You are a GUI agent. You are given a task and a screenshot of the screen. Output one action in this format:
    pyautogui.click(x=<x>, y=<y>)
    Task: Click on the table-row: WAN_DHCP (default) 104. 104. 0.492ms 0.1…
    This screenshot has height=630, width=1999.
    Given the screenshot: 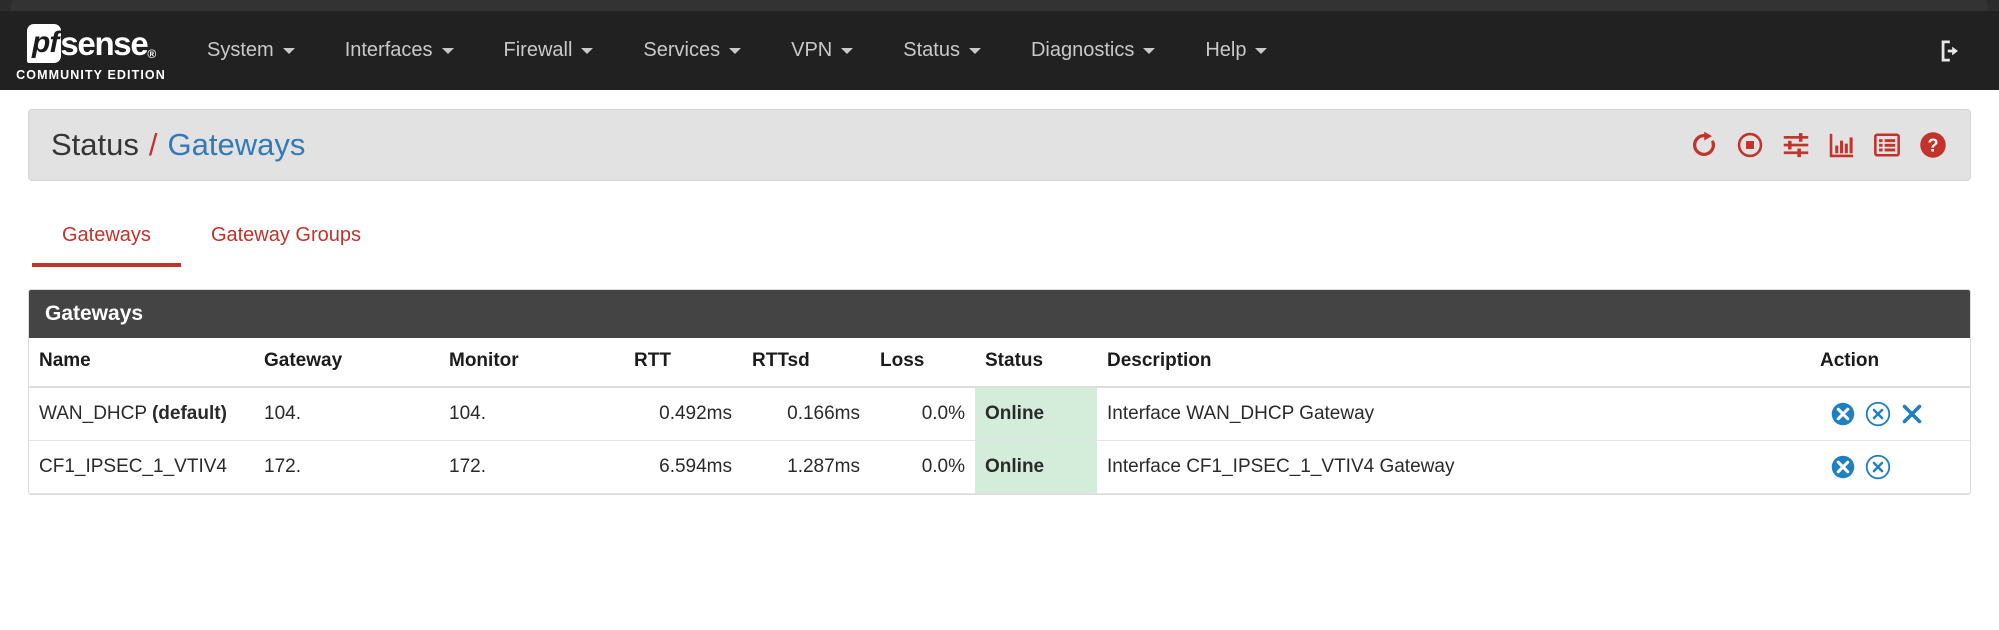 What is the action you would take?
    pyautogui.click(x=999, y=414)
    